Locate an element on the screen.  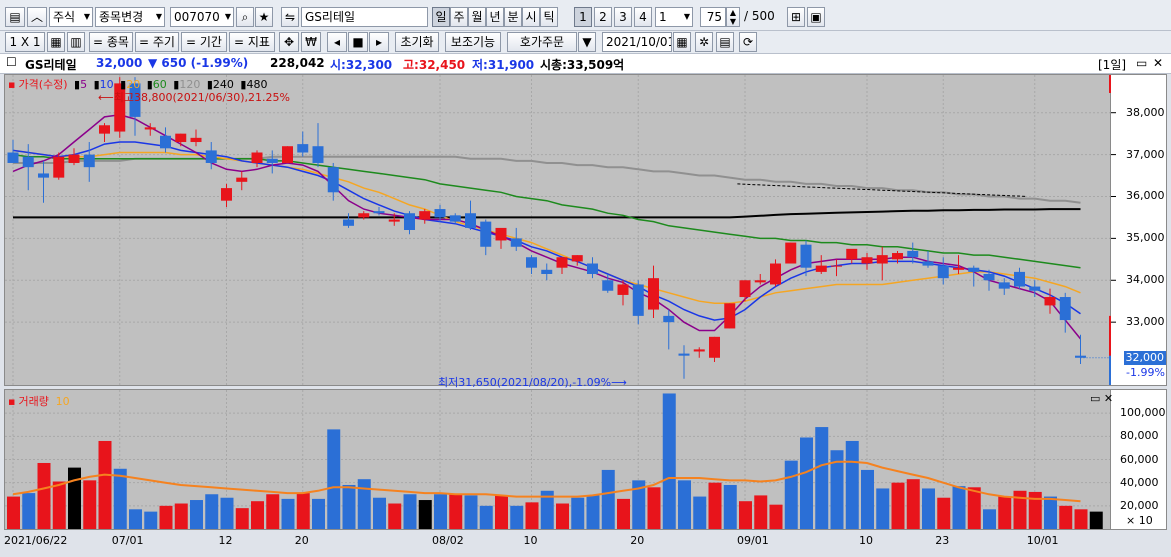
chevron-down-icon: ▼ is located at coordinates (587, 42).